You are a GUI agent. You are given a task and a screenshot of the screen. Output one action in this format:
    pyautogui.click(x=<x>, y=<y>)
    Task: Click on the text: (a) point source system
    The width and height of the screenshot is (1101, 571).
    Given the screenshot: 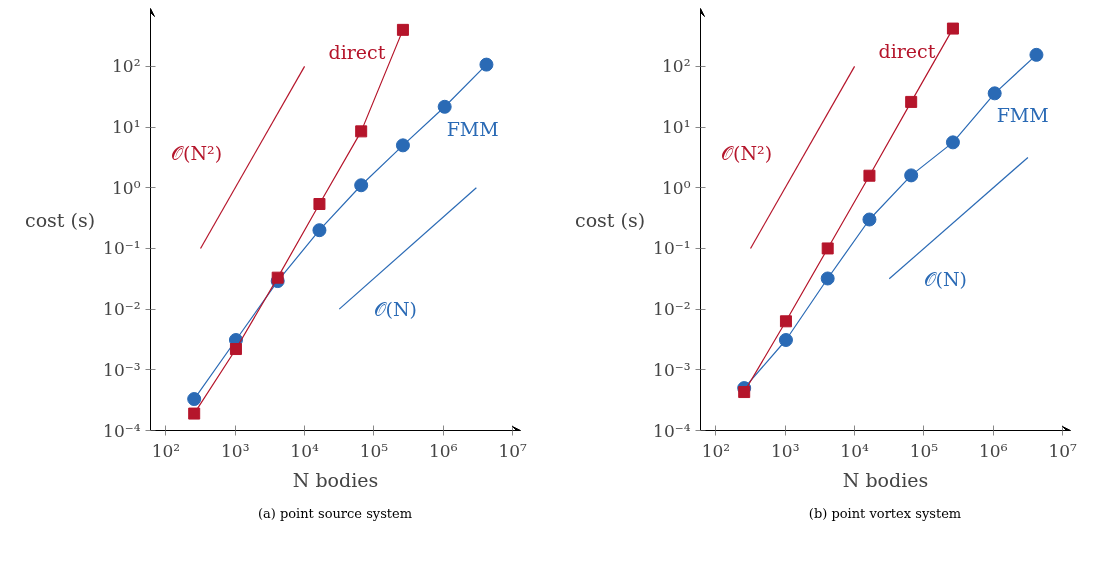 What is the action you would take?
    pyautogui.click(x=335, y=514)
    